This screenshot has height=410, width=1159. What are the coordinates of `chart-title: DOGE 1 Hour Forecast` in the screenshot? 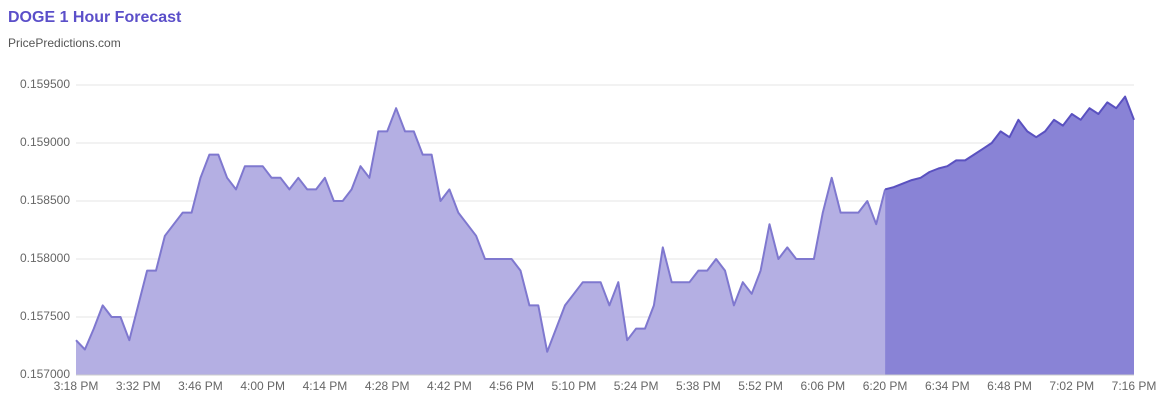 It's located at (95, 17).